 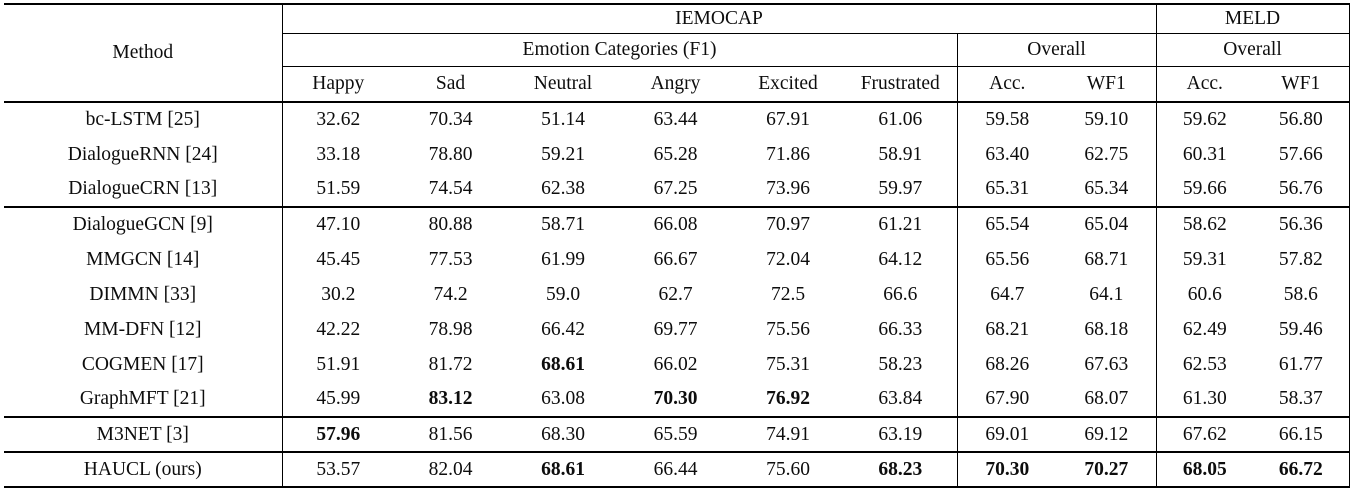 What do you see at coordinates (337, 294) in the screenshot?
I see `value-cell: 30.2` at bounding box center [337, 294].